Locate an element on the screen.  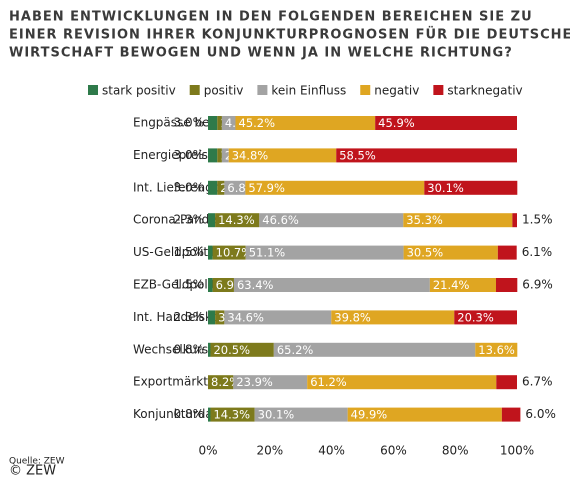
x-tick-label: 0% is located at coordinates (207, 451).